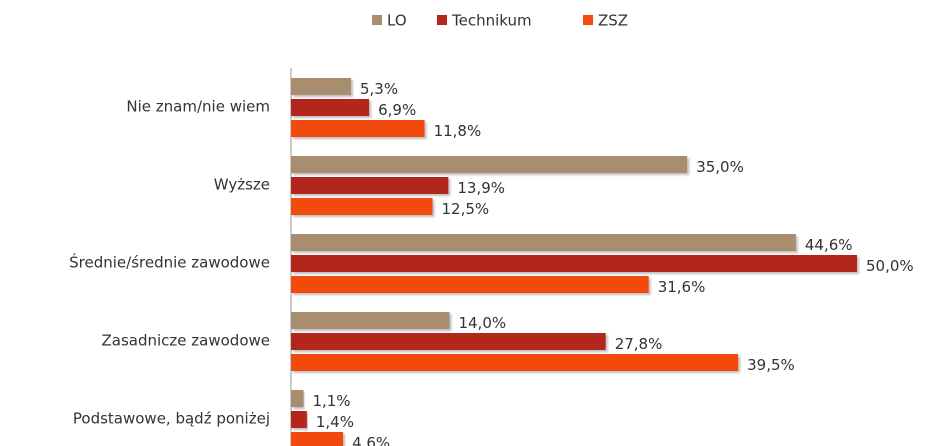 The width and height of the screenshot is (932, 446). What do you see at coordinates (331, 401) in the screenshot?
I see `value-label: 1,1%` at bounding box center [331, 401].